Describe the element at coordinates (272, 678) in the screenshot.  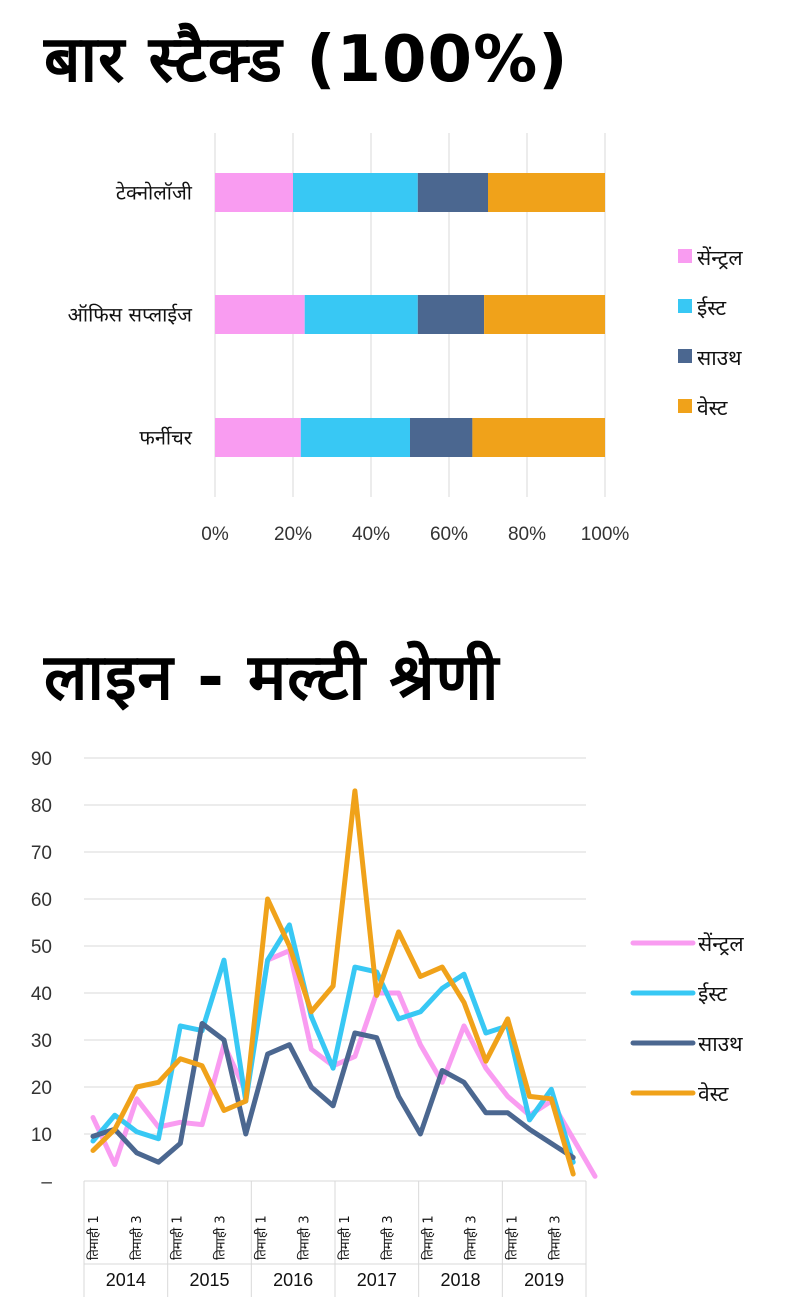
I see `chart-title-line: लाइन - मल्टी श्रेणी` at that location.